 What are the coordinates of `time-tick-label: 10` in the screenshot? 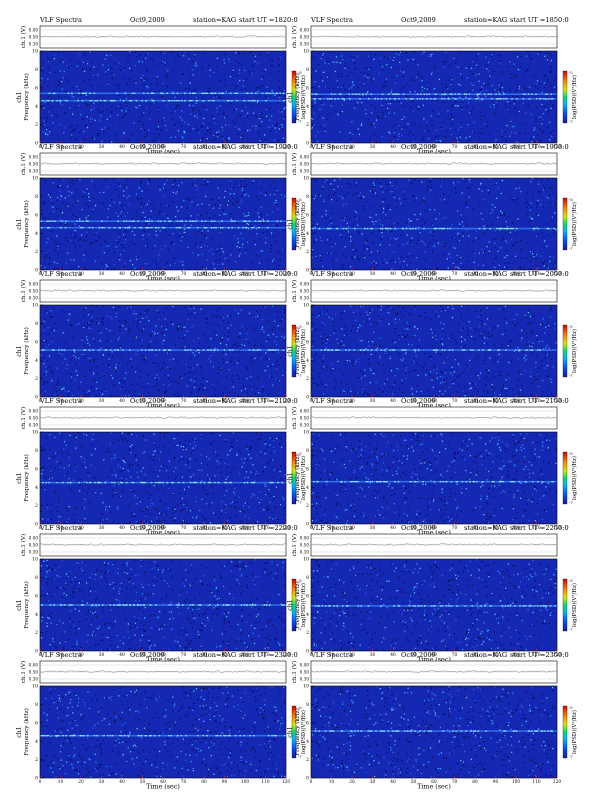 It's located at (332, 782).